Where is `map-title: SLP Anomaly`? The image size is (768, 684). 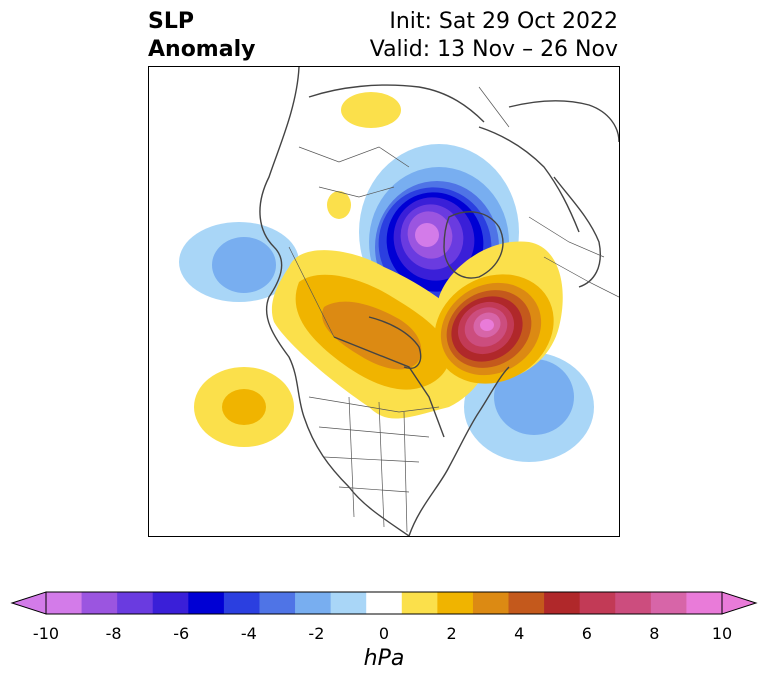
map-title: SLP Anomaly is located at coordinates (201, 36).